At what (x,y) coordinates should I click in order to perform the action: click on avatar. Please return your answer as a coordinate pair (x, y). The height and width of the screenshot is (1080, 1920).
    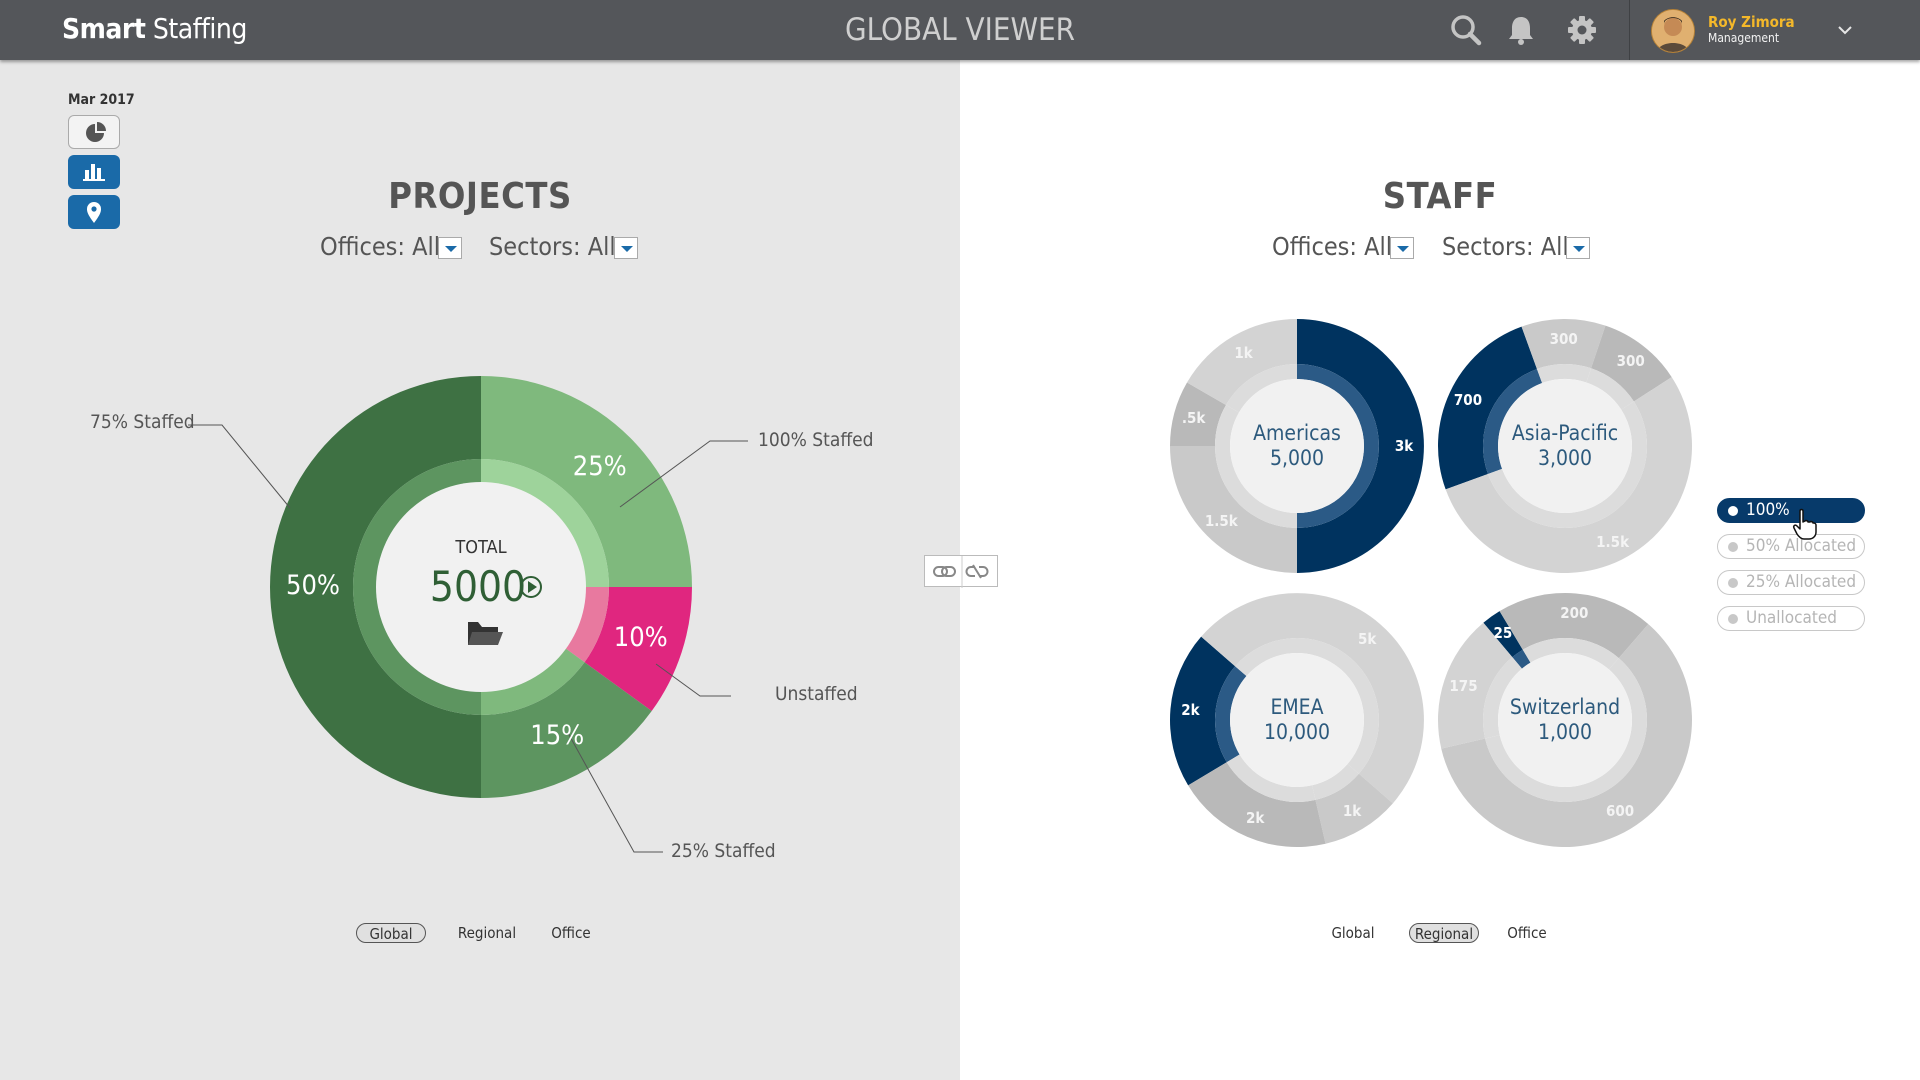
    Looking at the image, I should click on (1673, 31).